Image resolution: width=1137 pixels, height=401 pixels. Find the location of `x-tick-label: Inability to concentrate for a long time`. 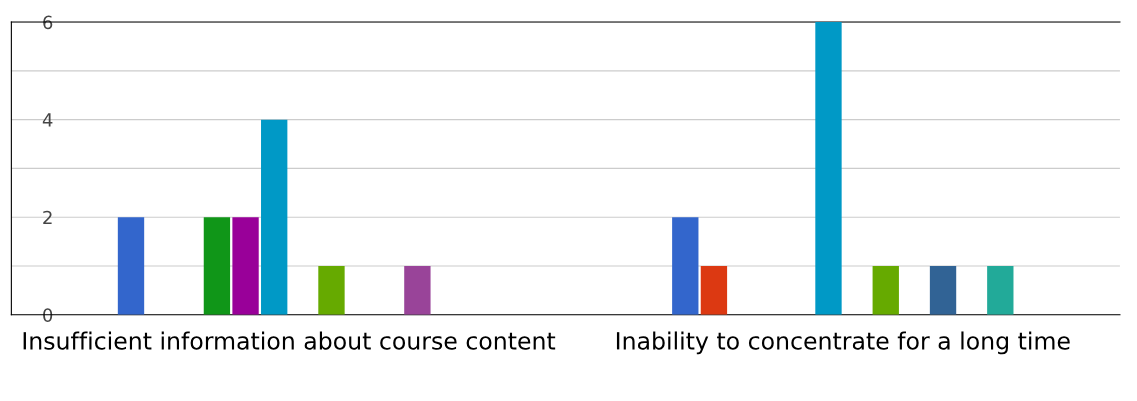

x-tick-label: Inability to concentrate for a long time is located at coordinates (843, 343).